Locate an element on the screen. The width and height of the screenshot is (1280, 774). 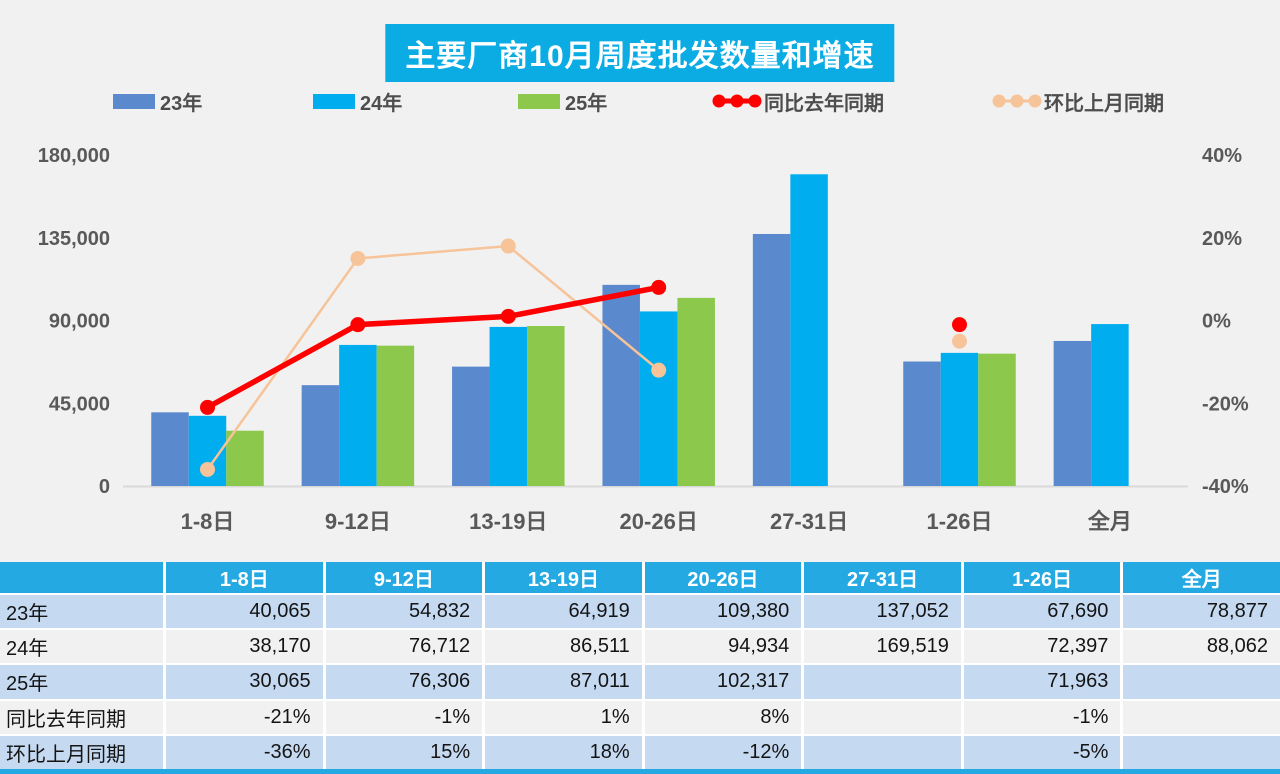
bar-23年-27-31日 is located at coordinates (771, 359).